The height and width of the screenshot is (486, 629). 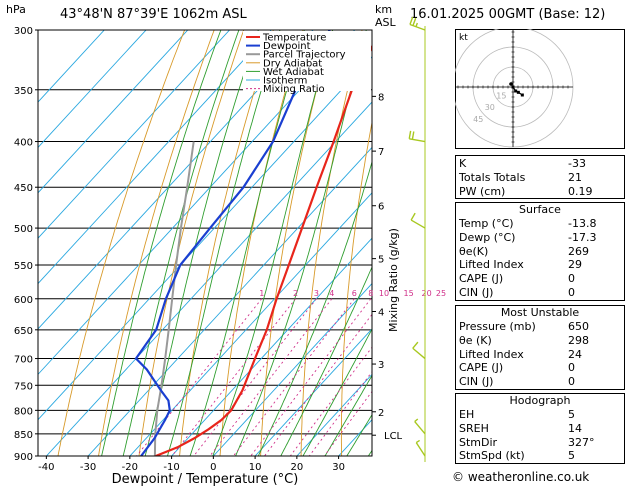 What do you see at coordinates (381, 152) in the screenshot?
I see `km-tick-label: 7` at bounding box center [381, 152].